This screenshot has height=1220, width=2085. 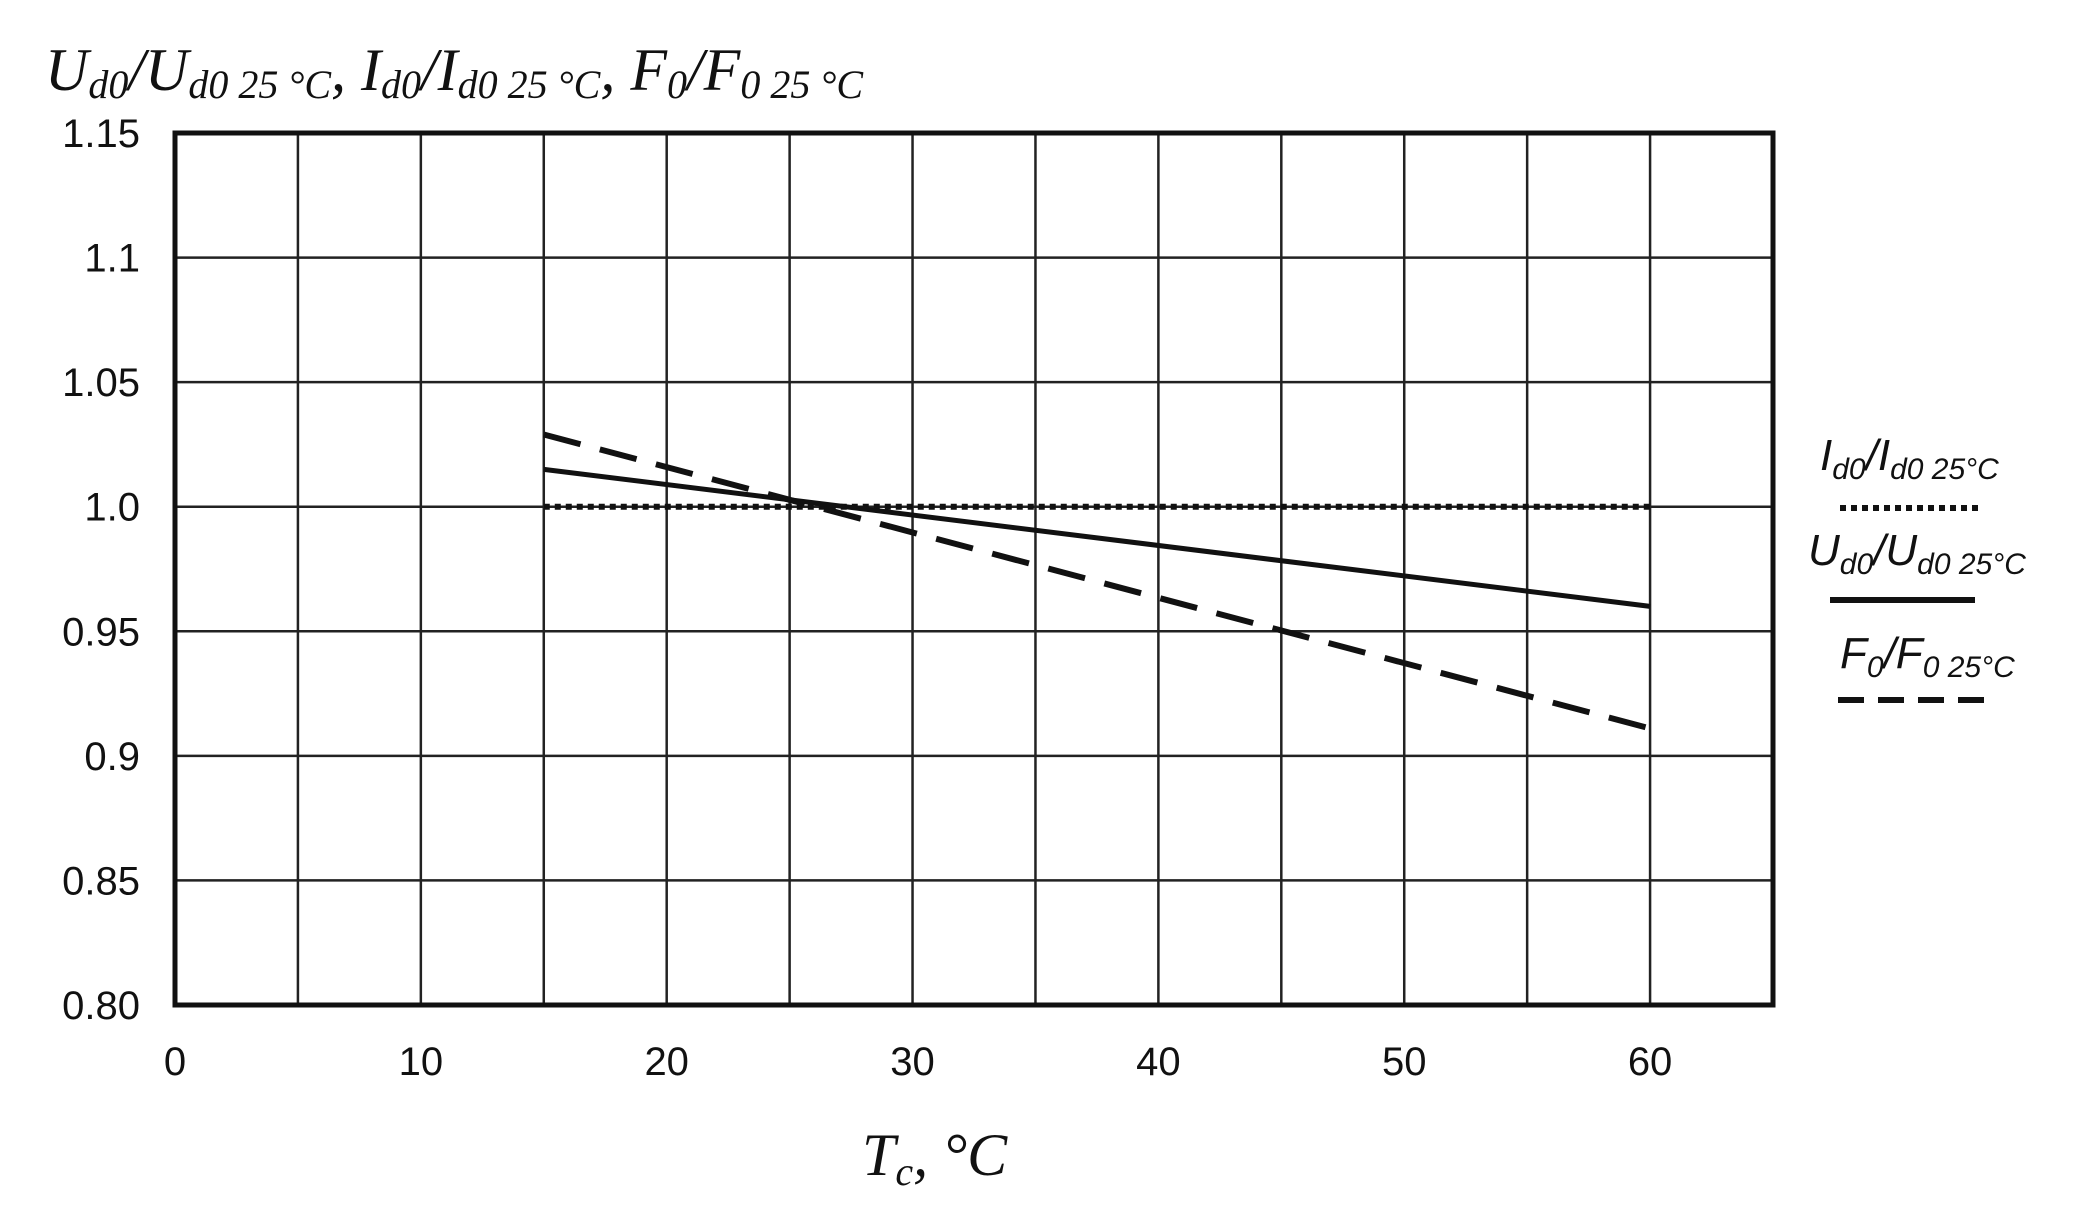 What do you see at coordinates (1404, 1062) in the screenshot?
I see `x-tick-label: 50` at bounding box center [1404, 1062].